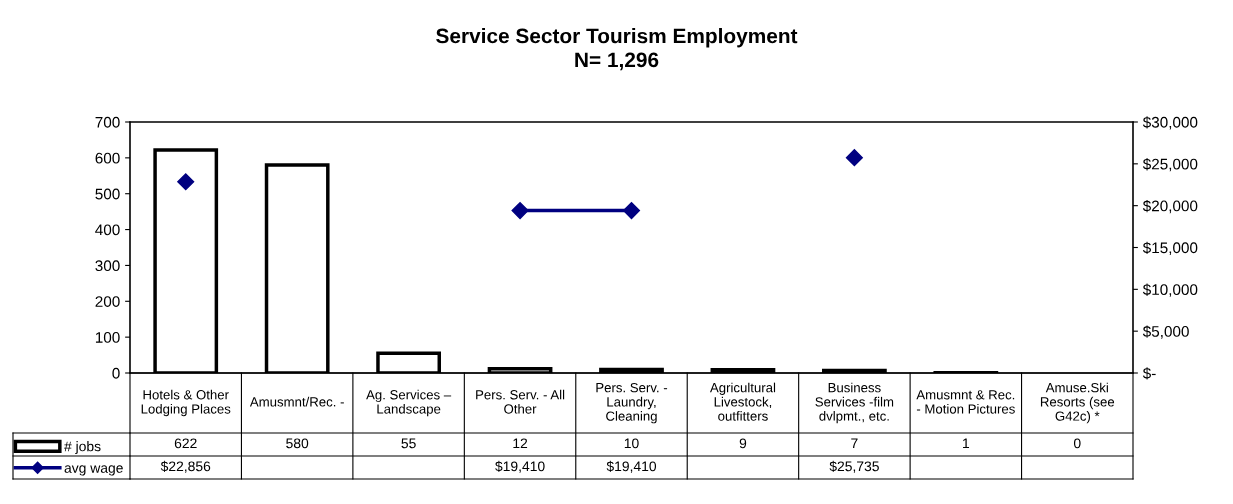 The width and height of the screenshot is (1233, 504). Describe the element at coordinates (1149, 373) in the screenshot. I see `y2-tick-label: $-` at that location.